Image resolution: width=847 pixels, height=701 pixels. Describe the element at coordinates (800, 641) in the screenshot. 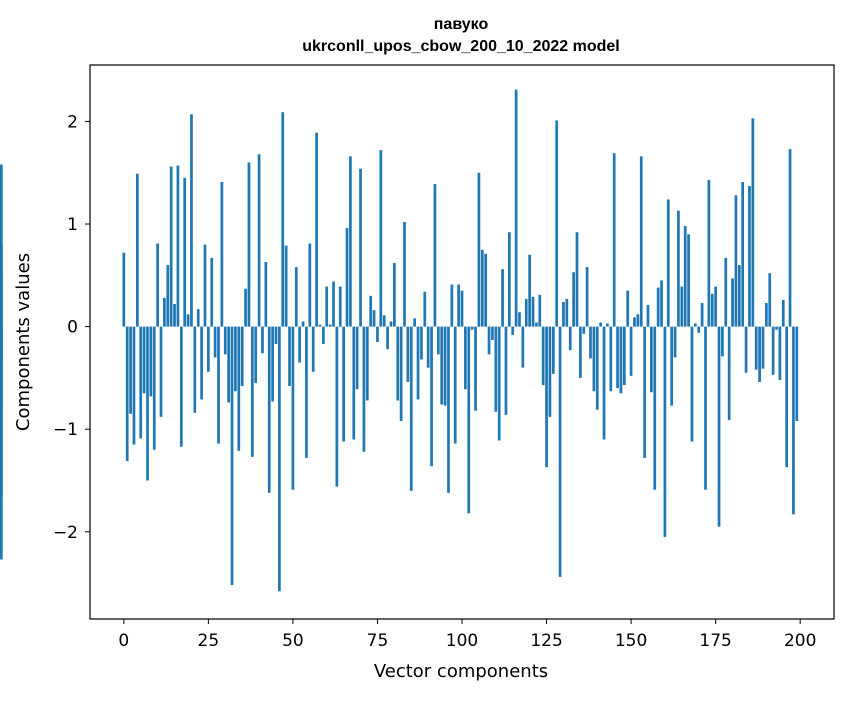

I see `x-tick-label: 200` at that location.